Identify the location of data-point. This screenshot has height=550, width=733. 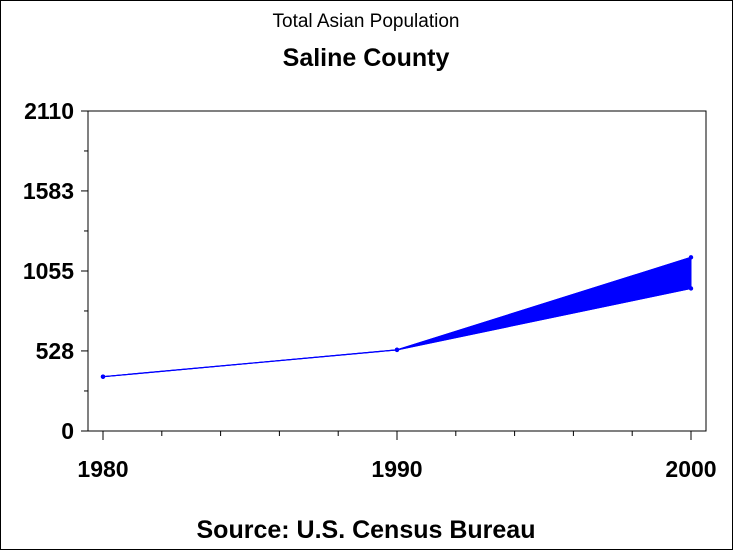
(691, 257).